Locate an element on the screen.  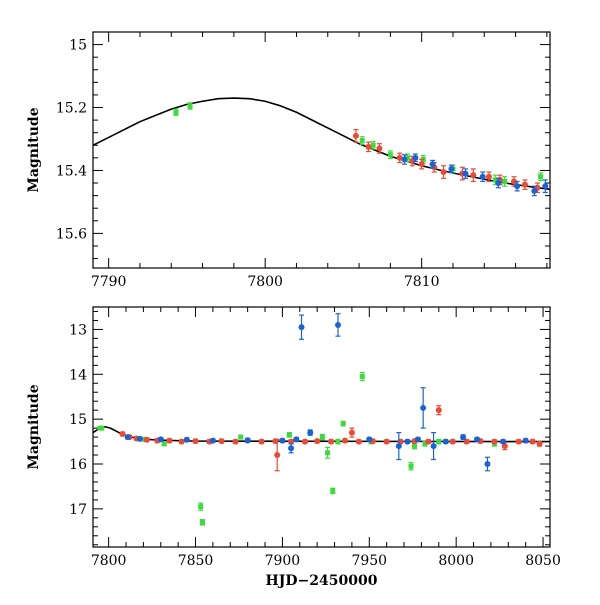
x-tick-label: 7790 is located at coordinates (109, 282).